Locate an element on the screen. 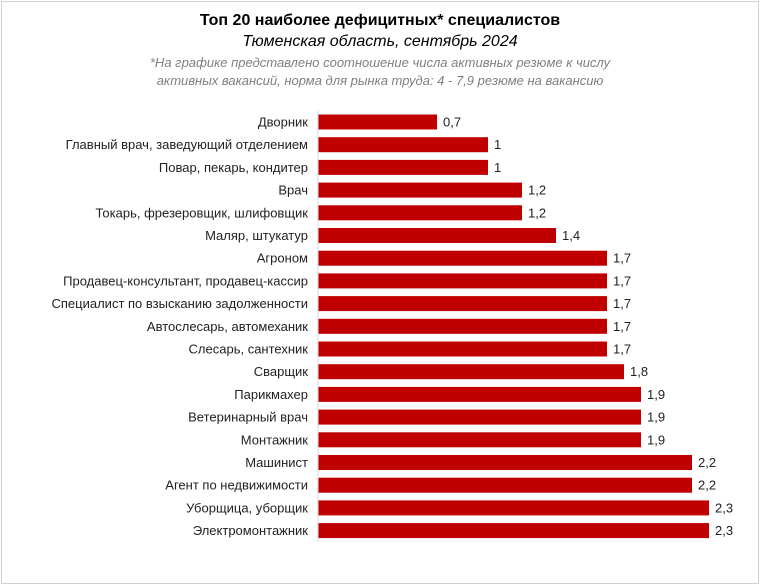 This screenshot has height=585, width=760. category-label: Электромонтажник is located at coordinates (250, 530).